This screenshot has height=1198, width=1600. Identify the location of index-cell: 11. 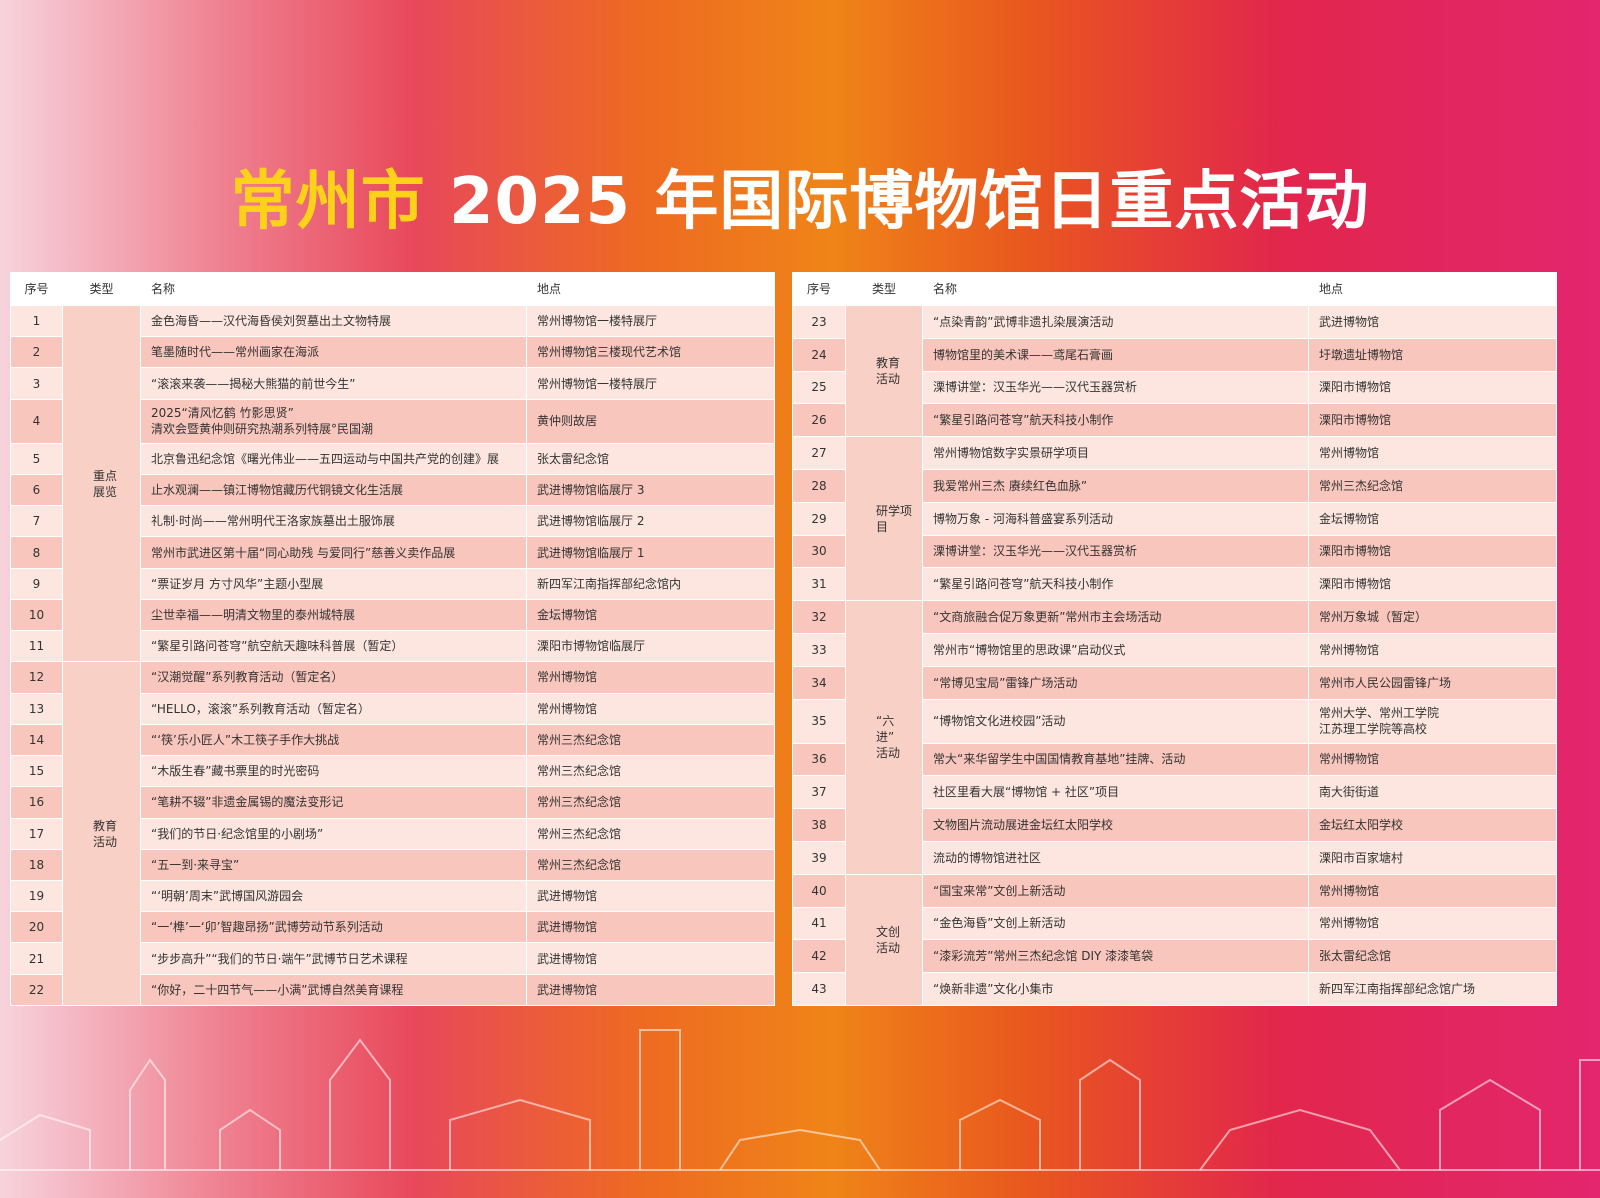
(36, 646).